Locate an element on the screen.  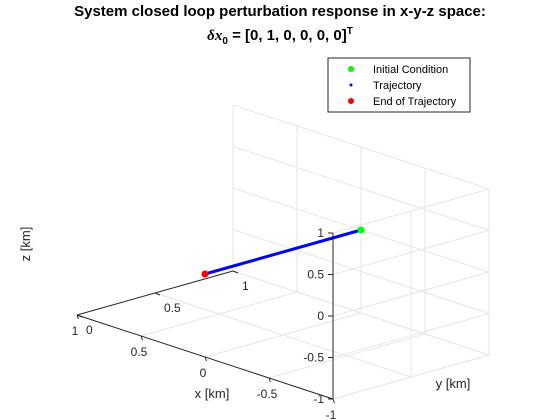
x-tick-label: -0.5 is located at coordinates (267, 394).